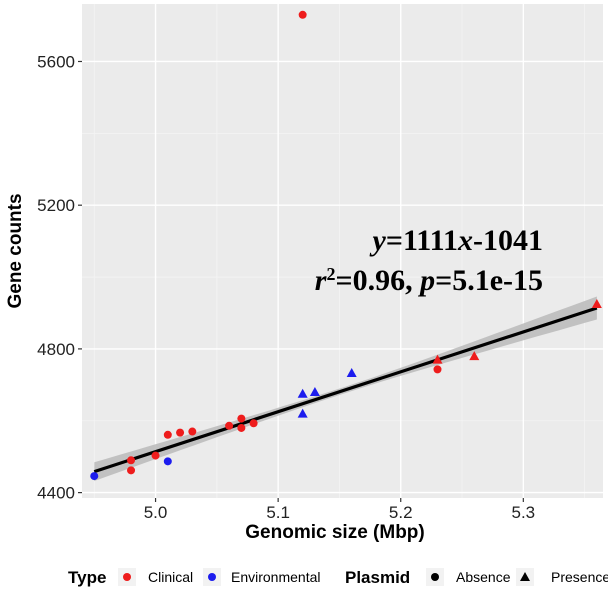 Image resolution: width=608 pixels, height=594 pixels. I want to click on y-axis-title: Gene counts, so click(15, 250).